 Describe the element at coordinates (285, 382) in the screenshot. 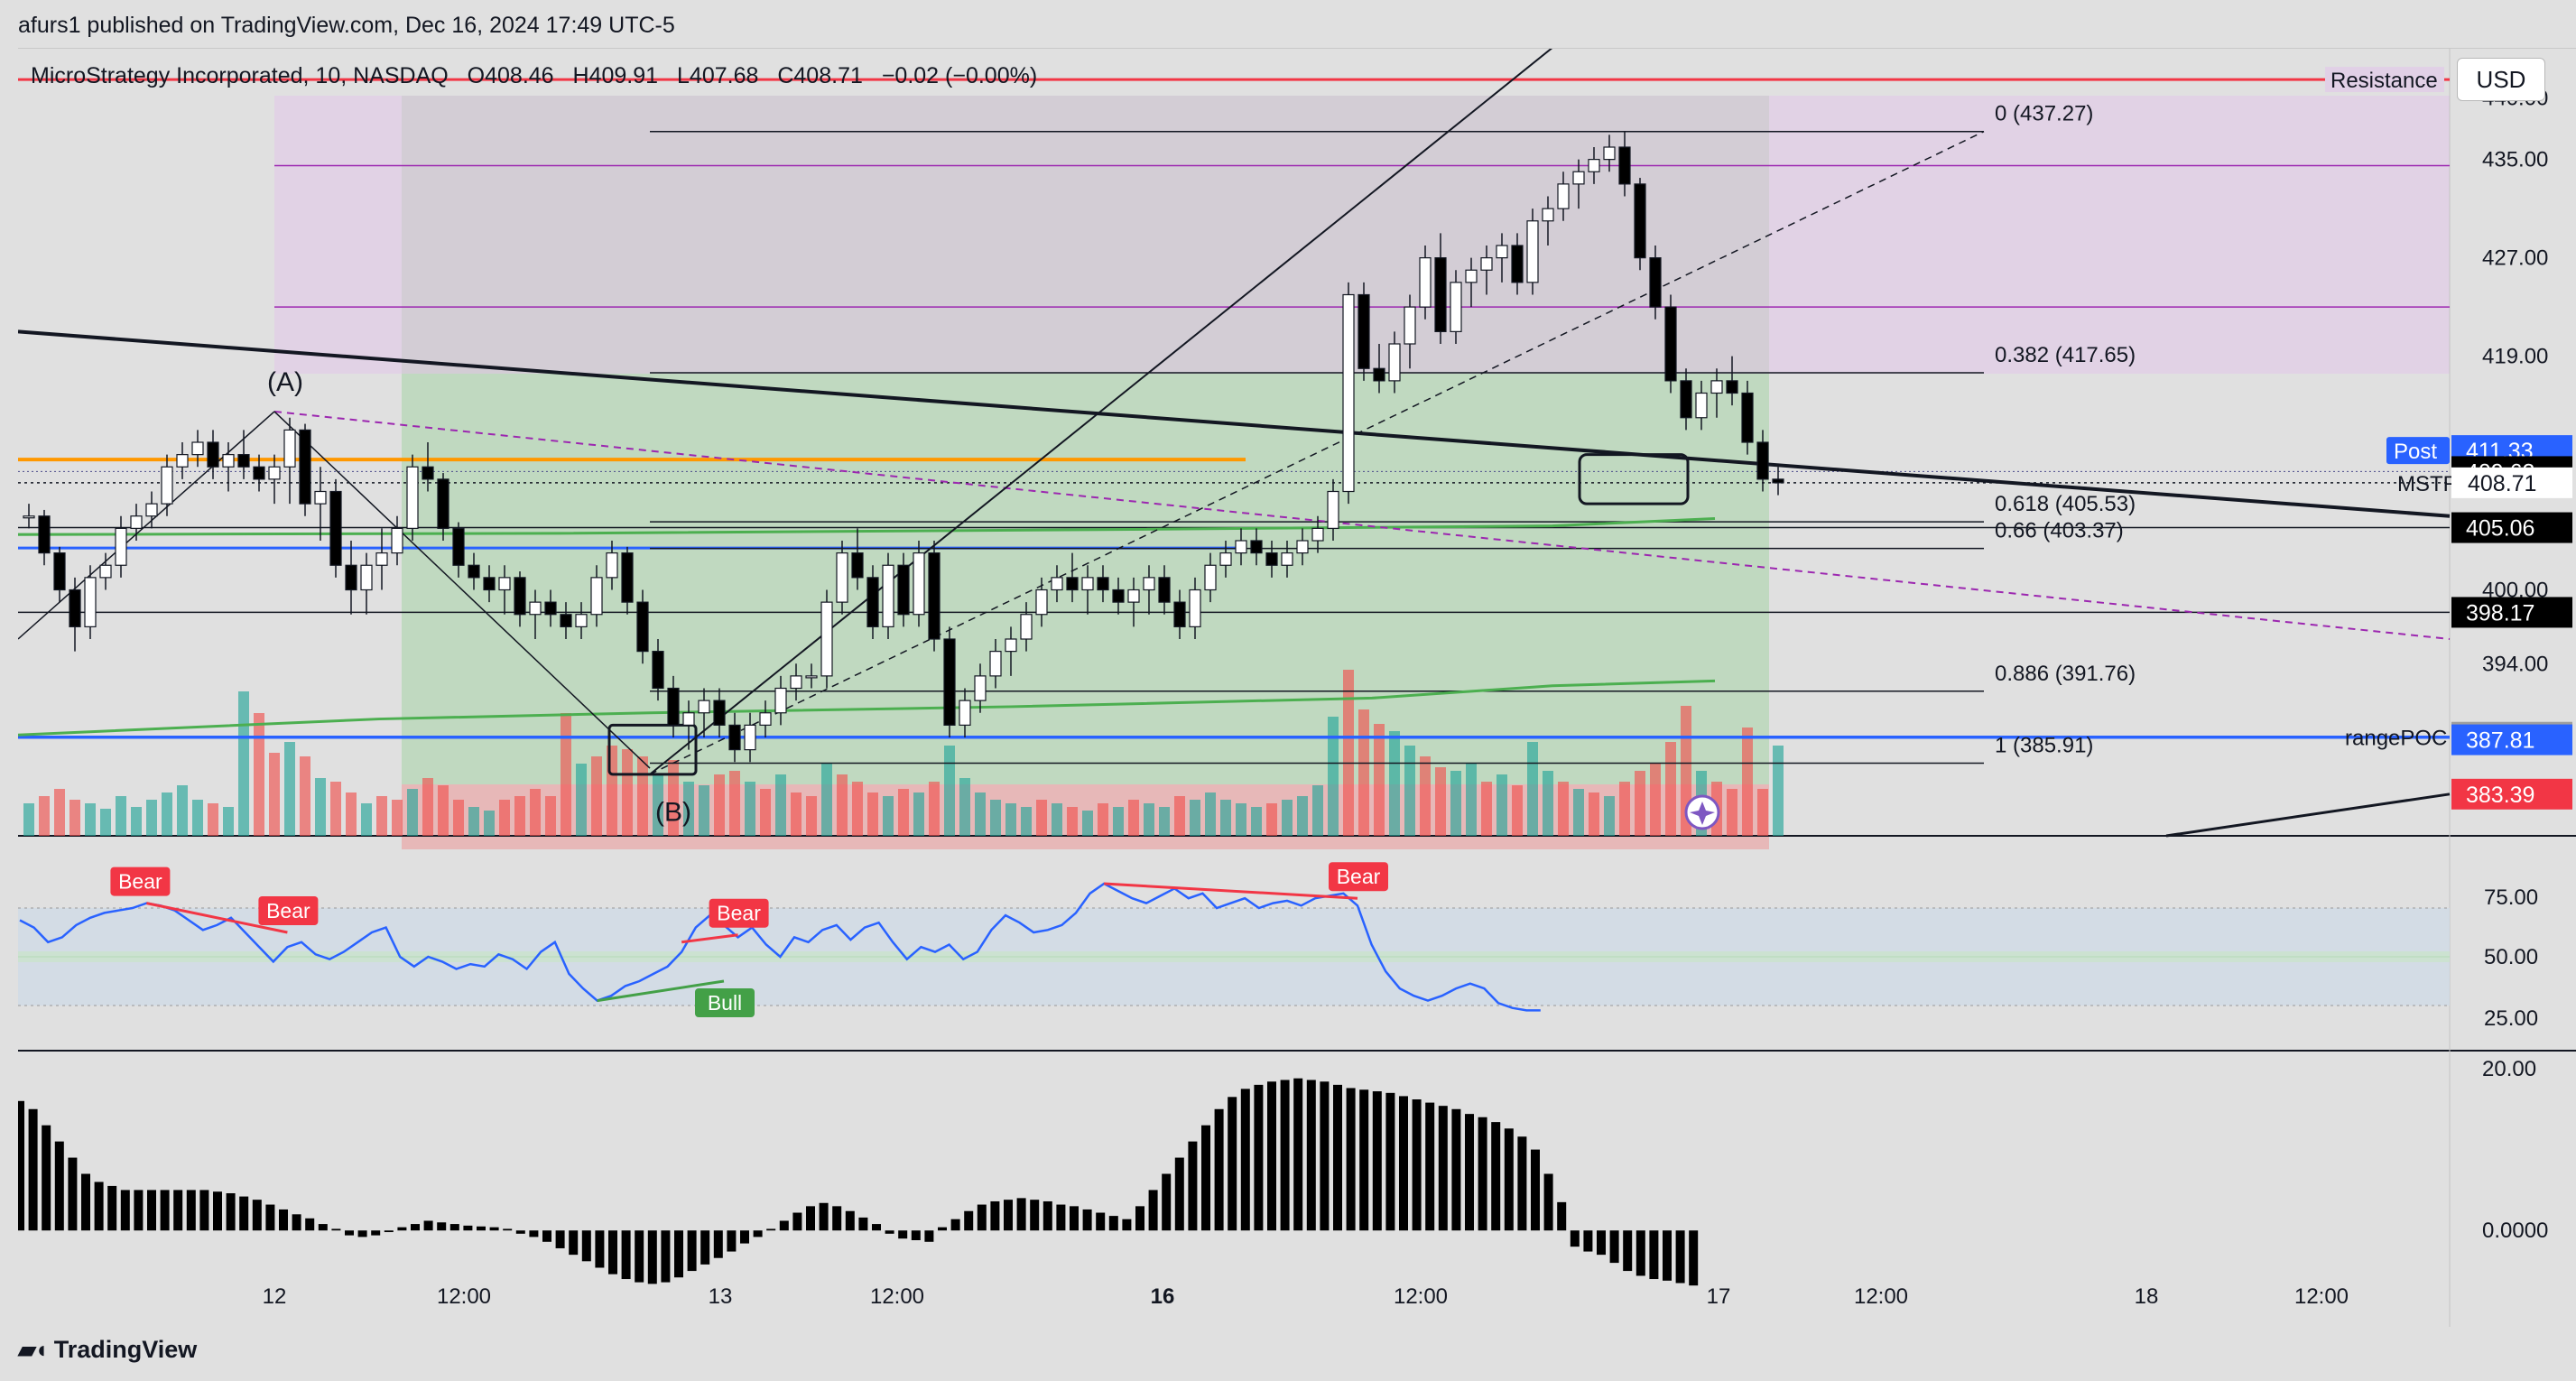

I see `pattern-label-a: (A)` at that location.